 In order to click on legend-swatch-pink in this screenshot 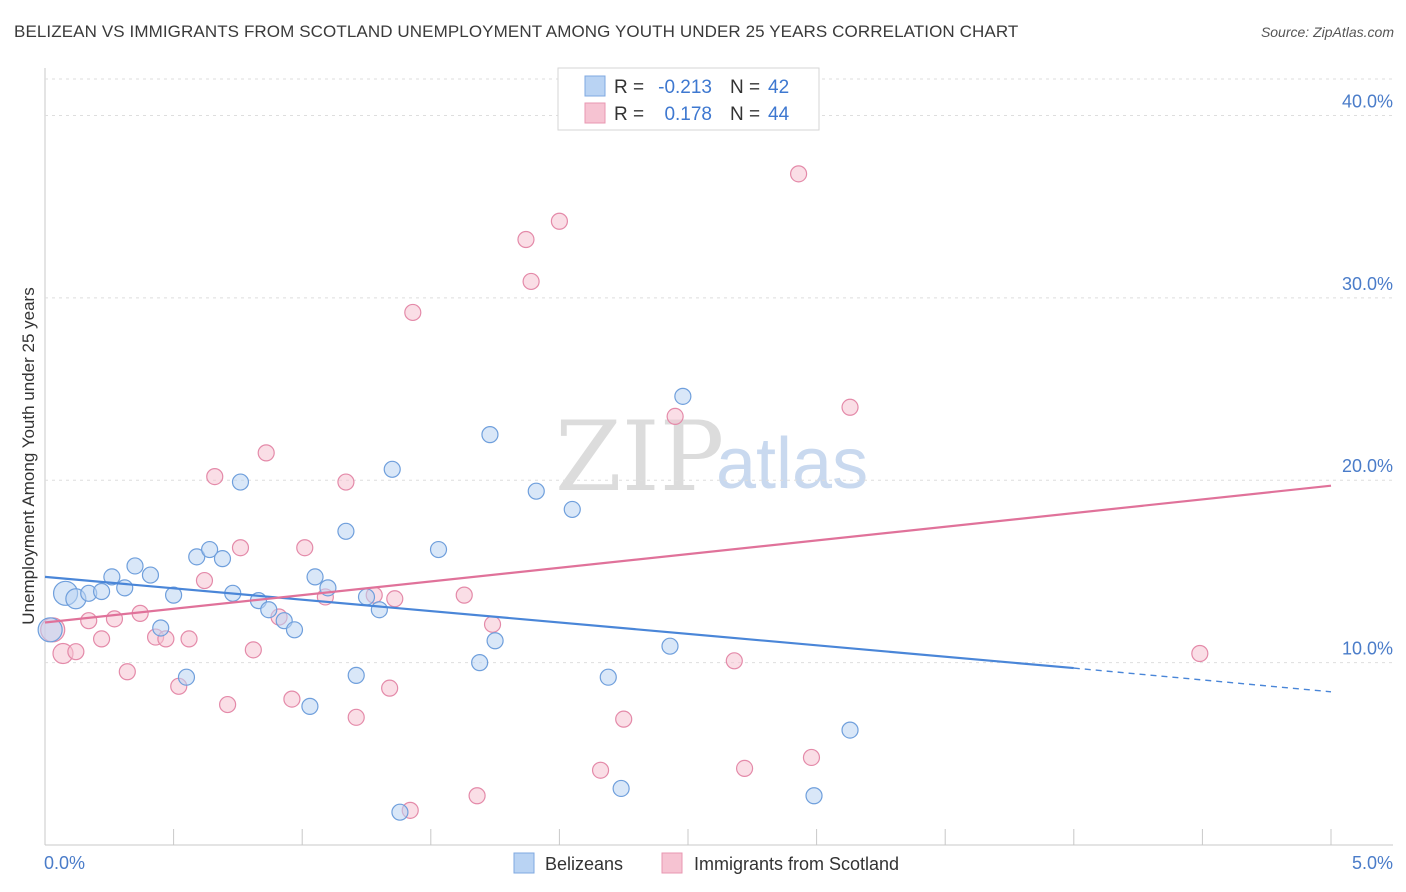, I will do `click(595, 113)`.